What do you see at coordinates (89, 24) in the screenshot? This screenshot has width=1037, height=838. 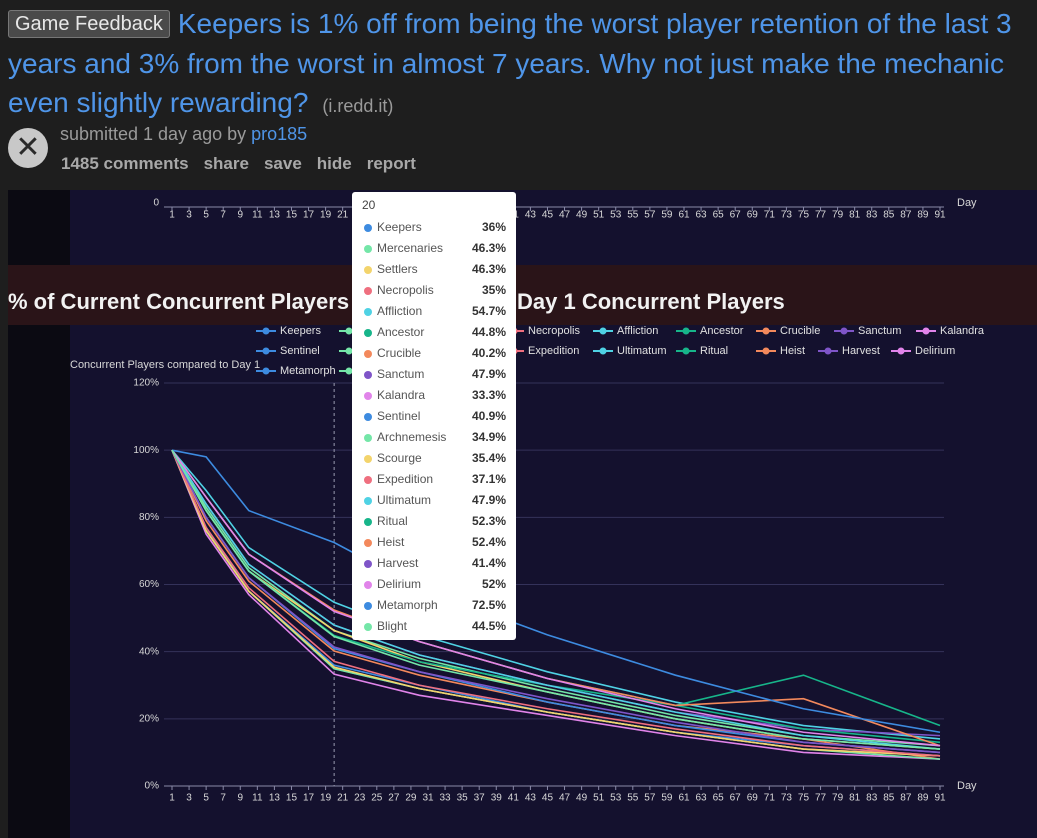 I see `flair: Game Feedback` at bounding box center [89, 24].